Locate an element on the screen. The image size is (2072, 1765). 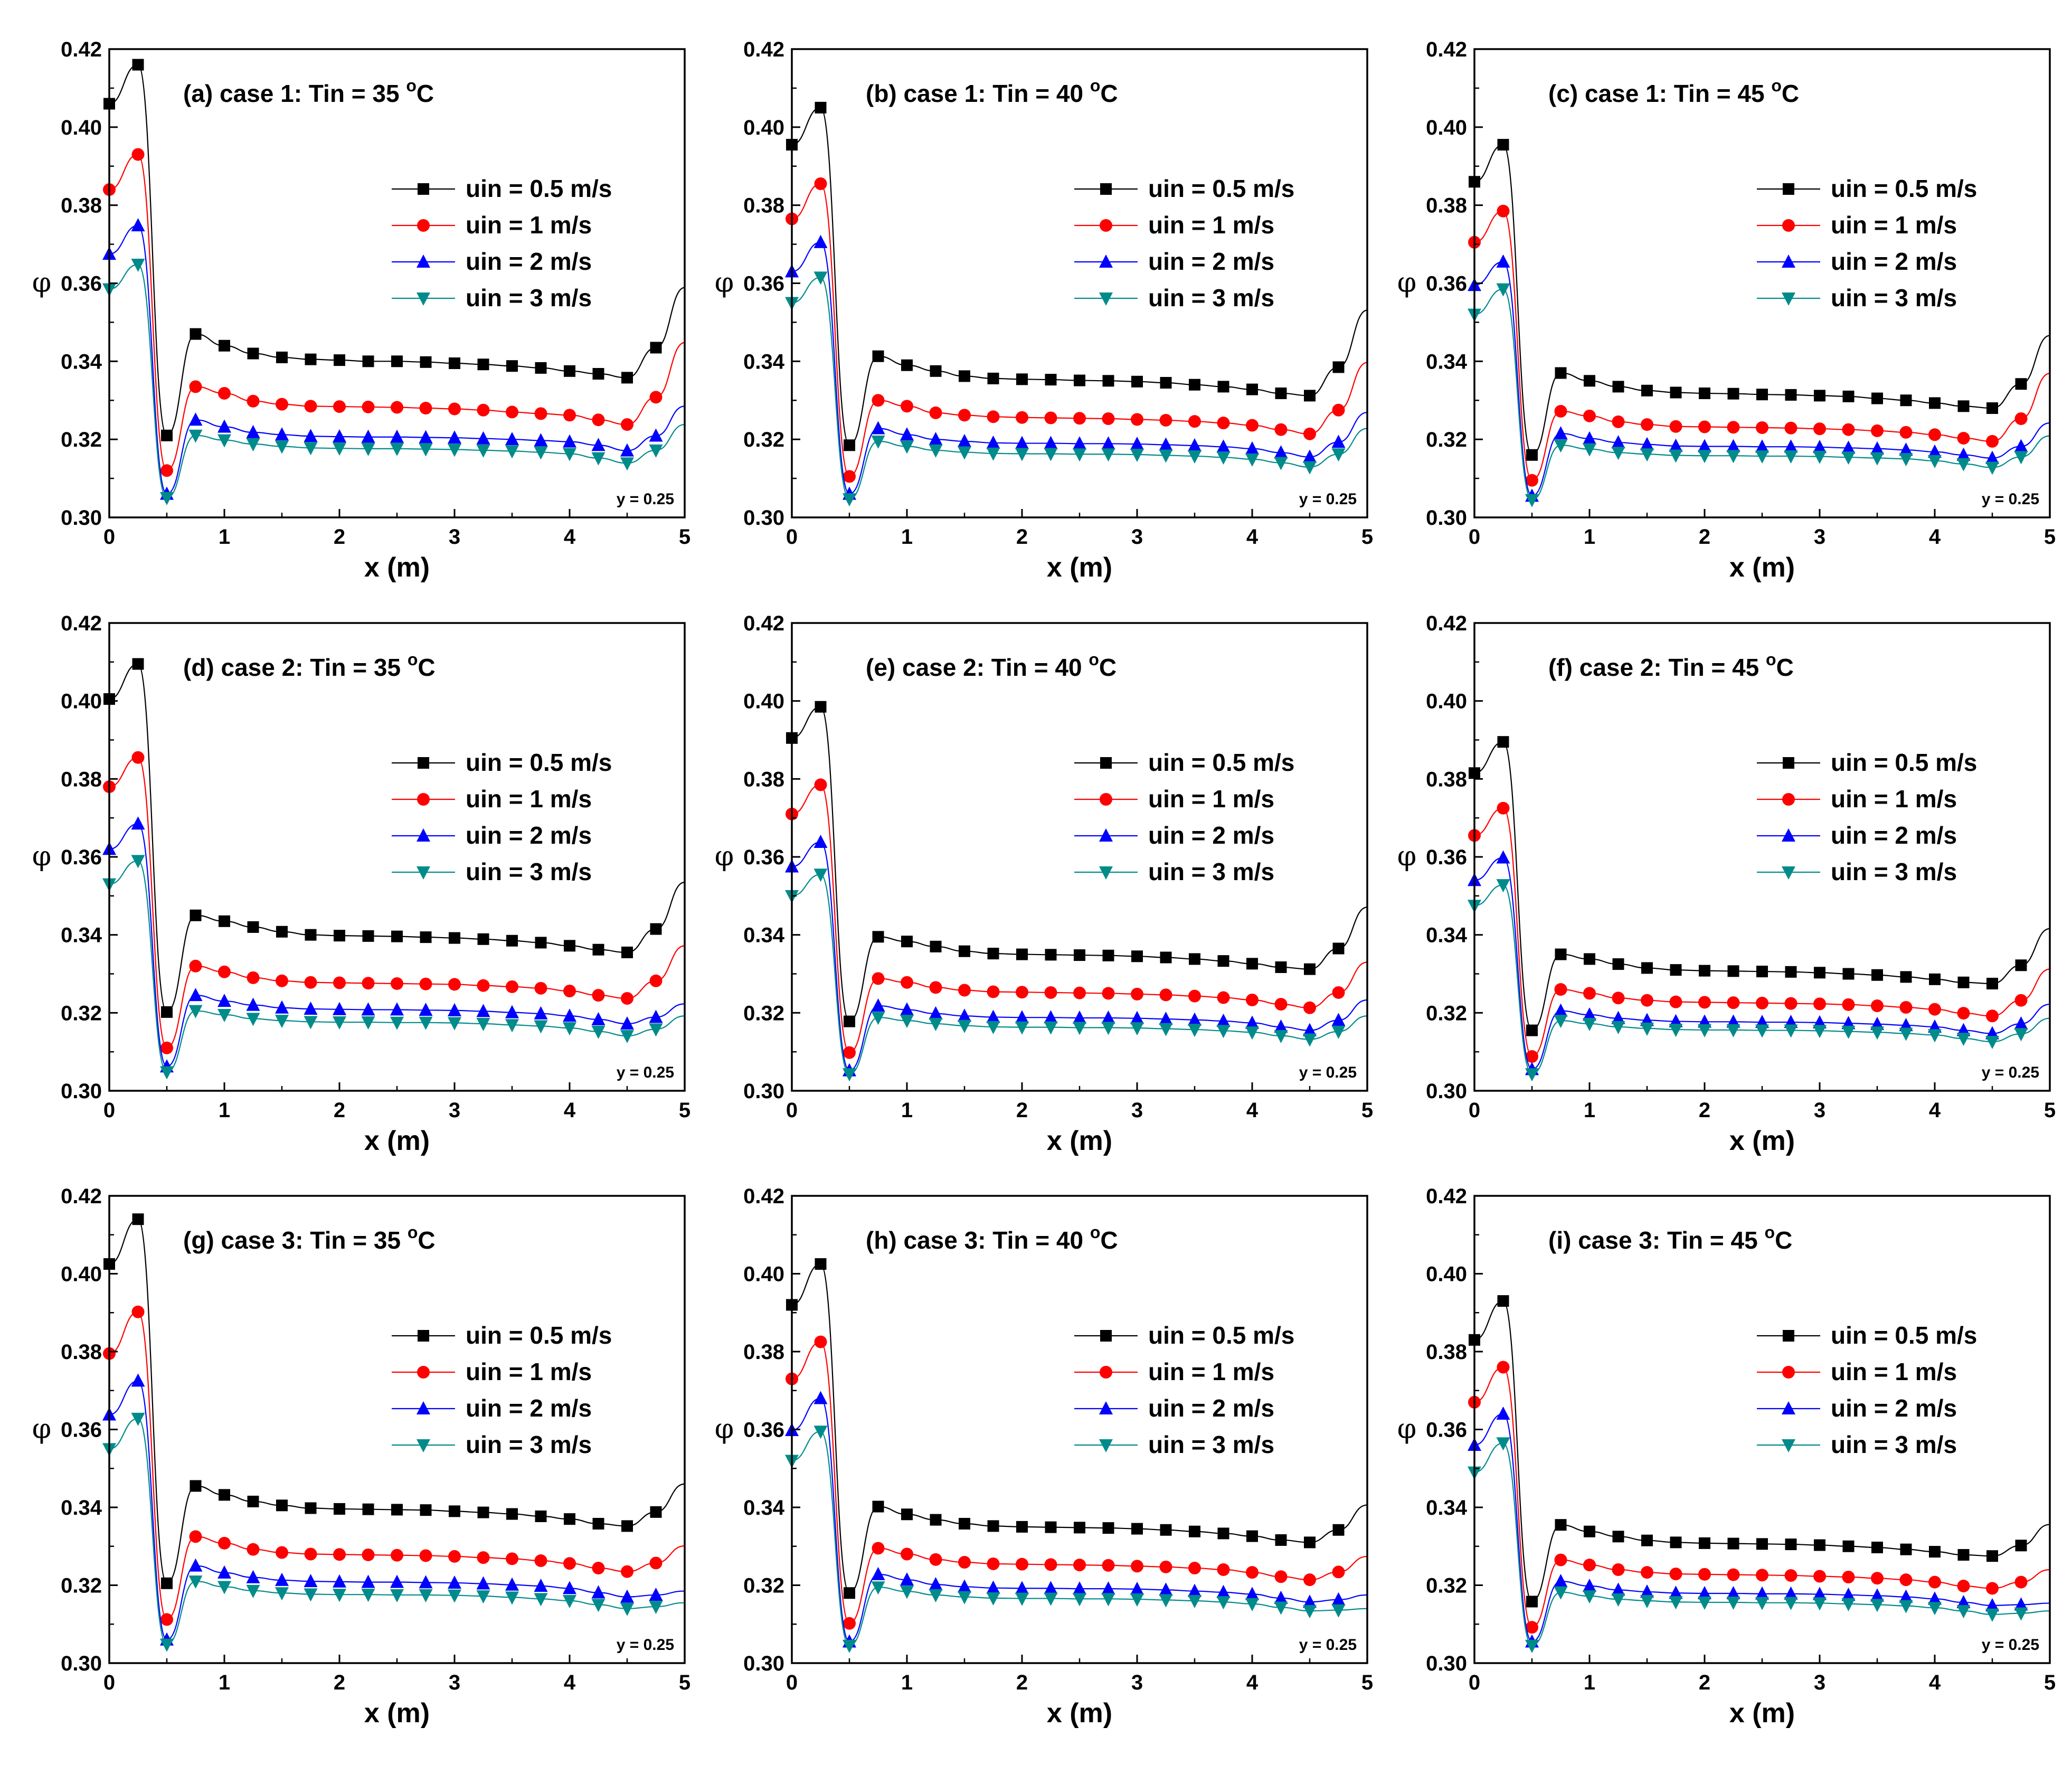
y-tick-label: 0.42 is located at coordinates (763, 49).